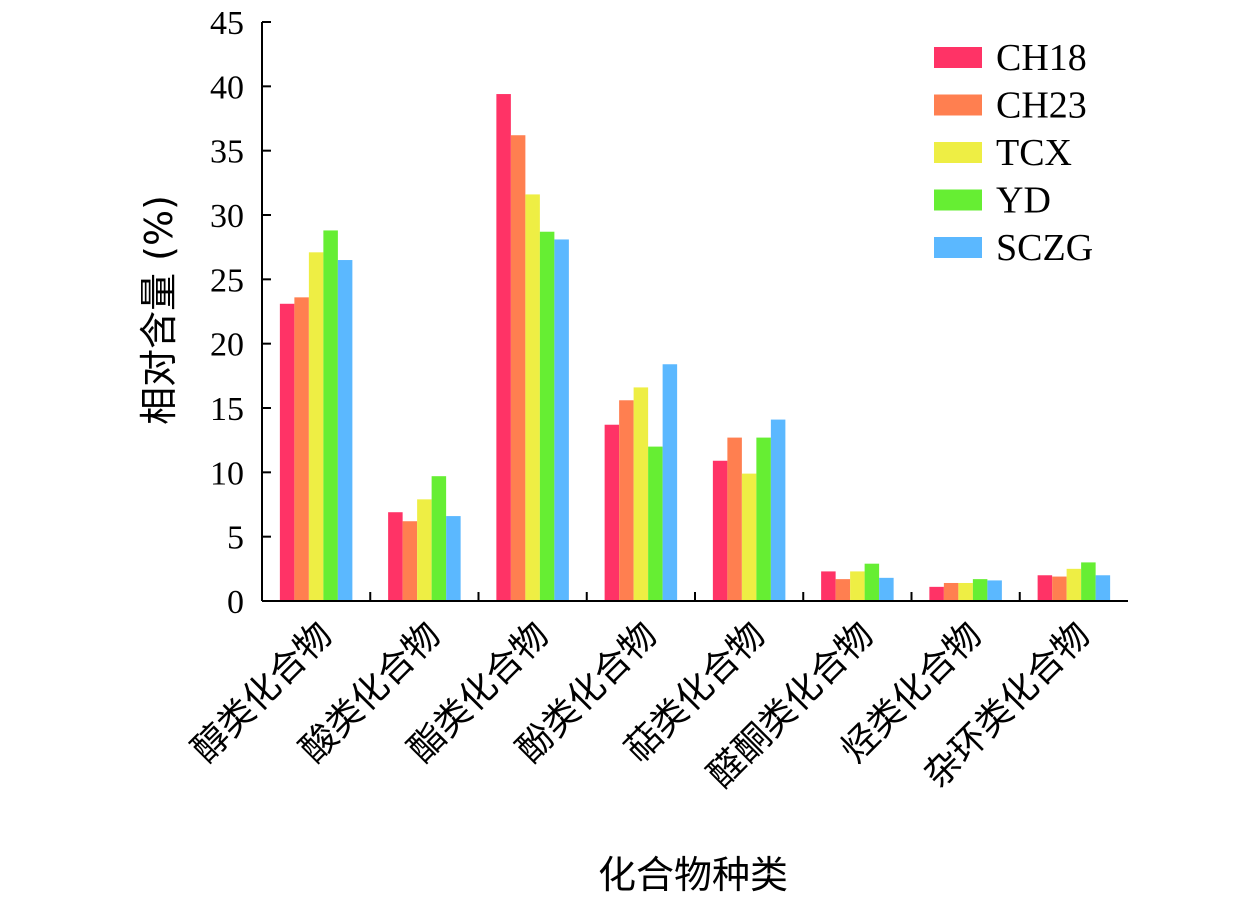 The height and width of the screenshot is (901, 1260). I want to click on legend-swatch-tcx, so click(958, 152).